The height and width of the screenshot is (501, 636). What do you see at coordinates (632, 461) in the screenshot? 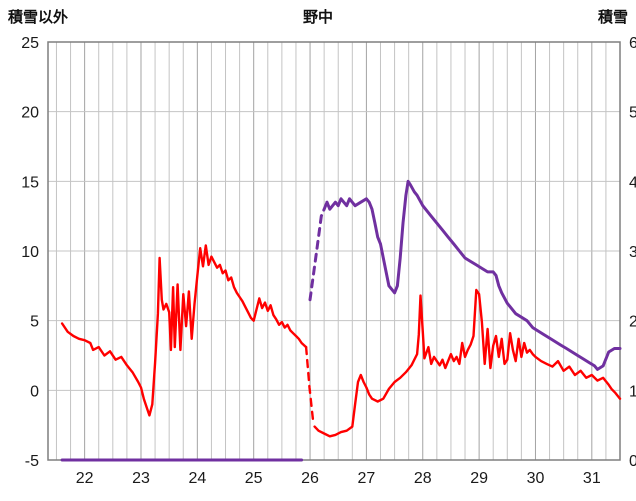
I see `right-axis-tick-label: 0` at bounding box center [632, 461].